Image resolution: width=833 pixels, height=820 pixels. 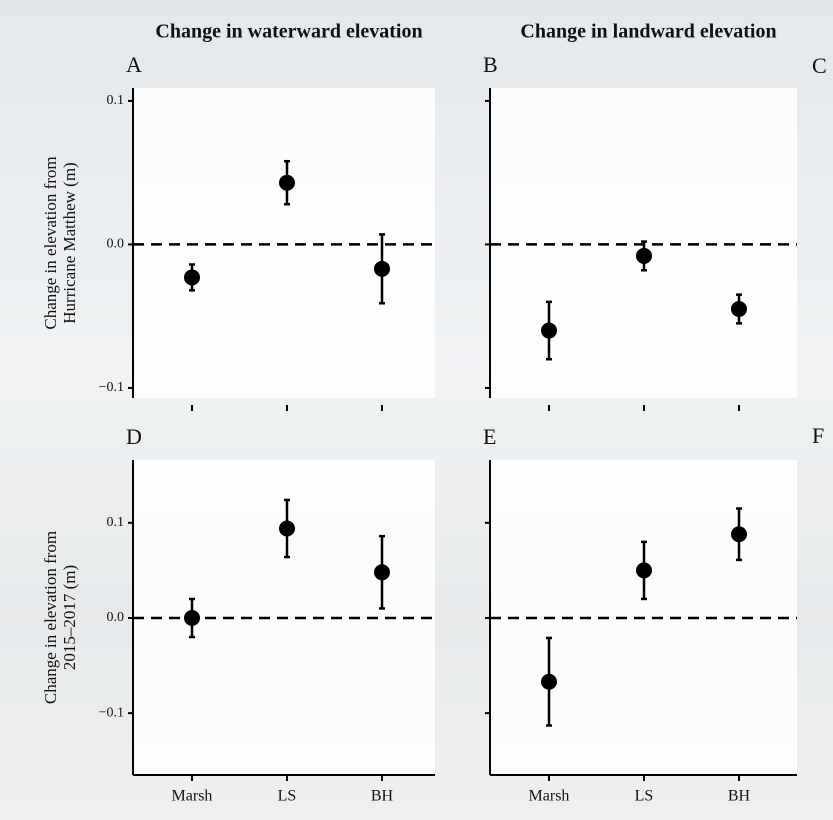 I want to click on column-title: Change in landward elevation, so click(x=648, y=32).